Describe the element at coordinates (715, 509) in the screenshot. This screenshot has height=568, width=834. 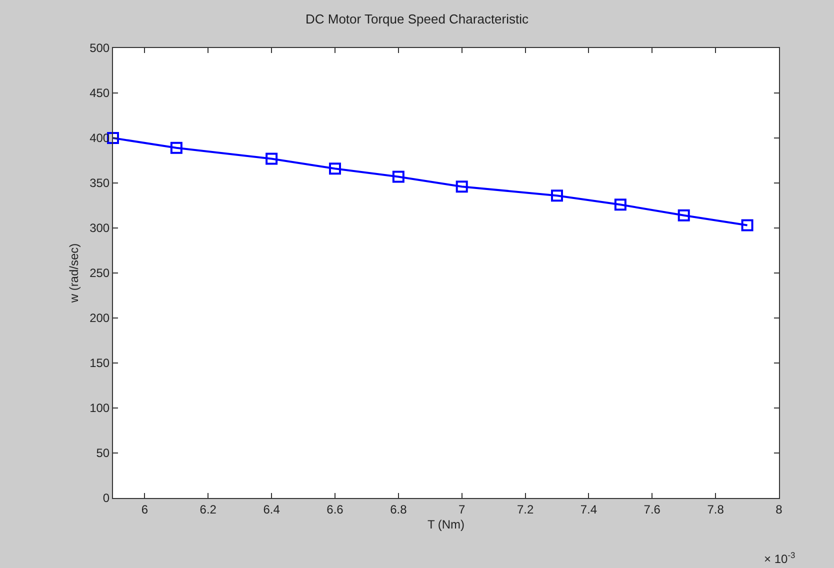
I see `x-tick-label: 7.8` at that location.